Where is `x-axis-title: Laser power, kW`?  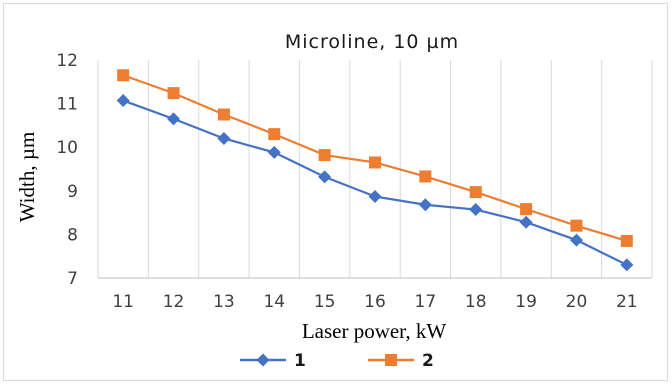
x-axis-title: Laser power, kW is located at coordinates (374, 331).